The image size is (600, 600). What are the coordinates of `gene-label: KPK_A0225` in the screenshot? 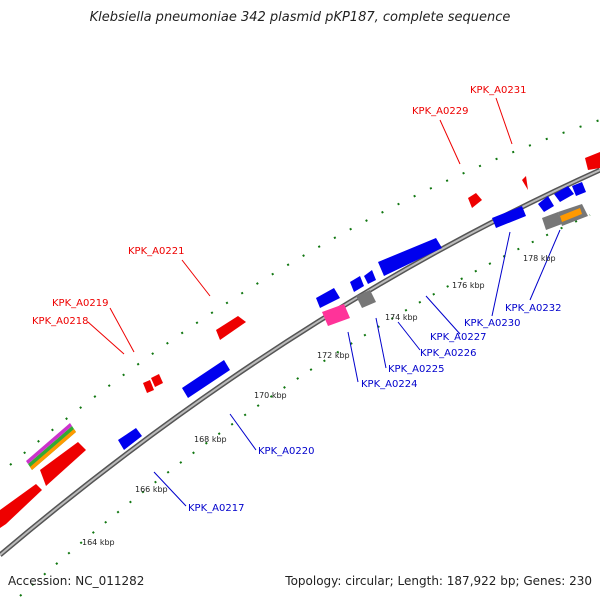 It's located at (416, 369).